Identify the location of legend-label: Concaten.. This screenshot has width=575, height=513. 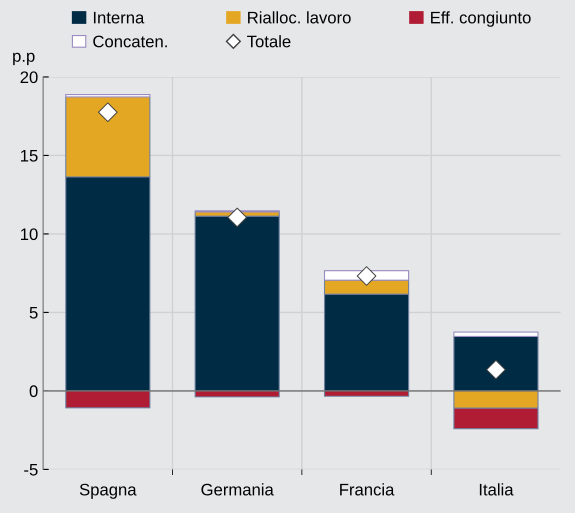
(130, 42).